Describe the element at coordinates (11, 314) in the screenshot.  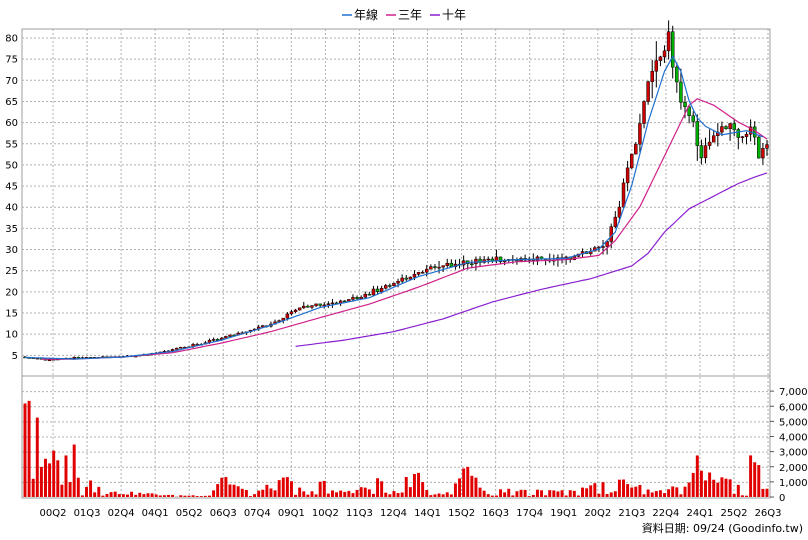
I see `price-tick-label: 15` at that location.